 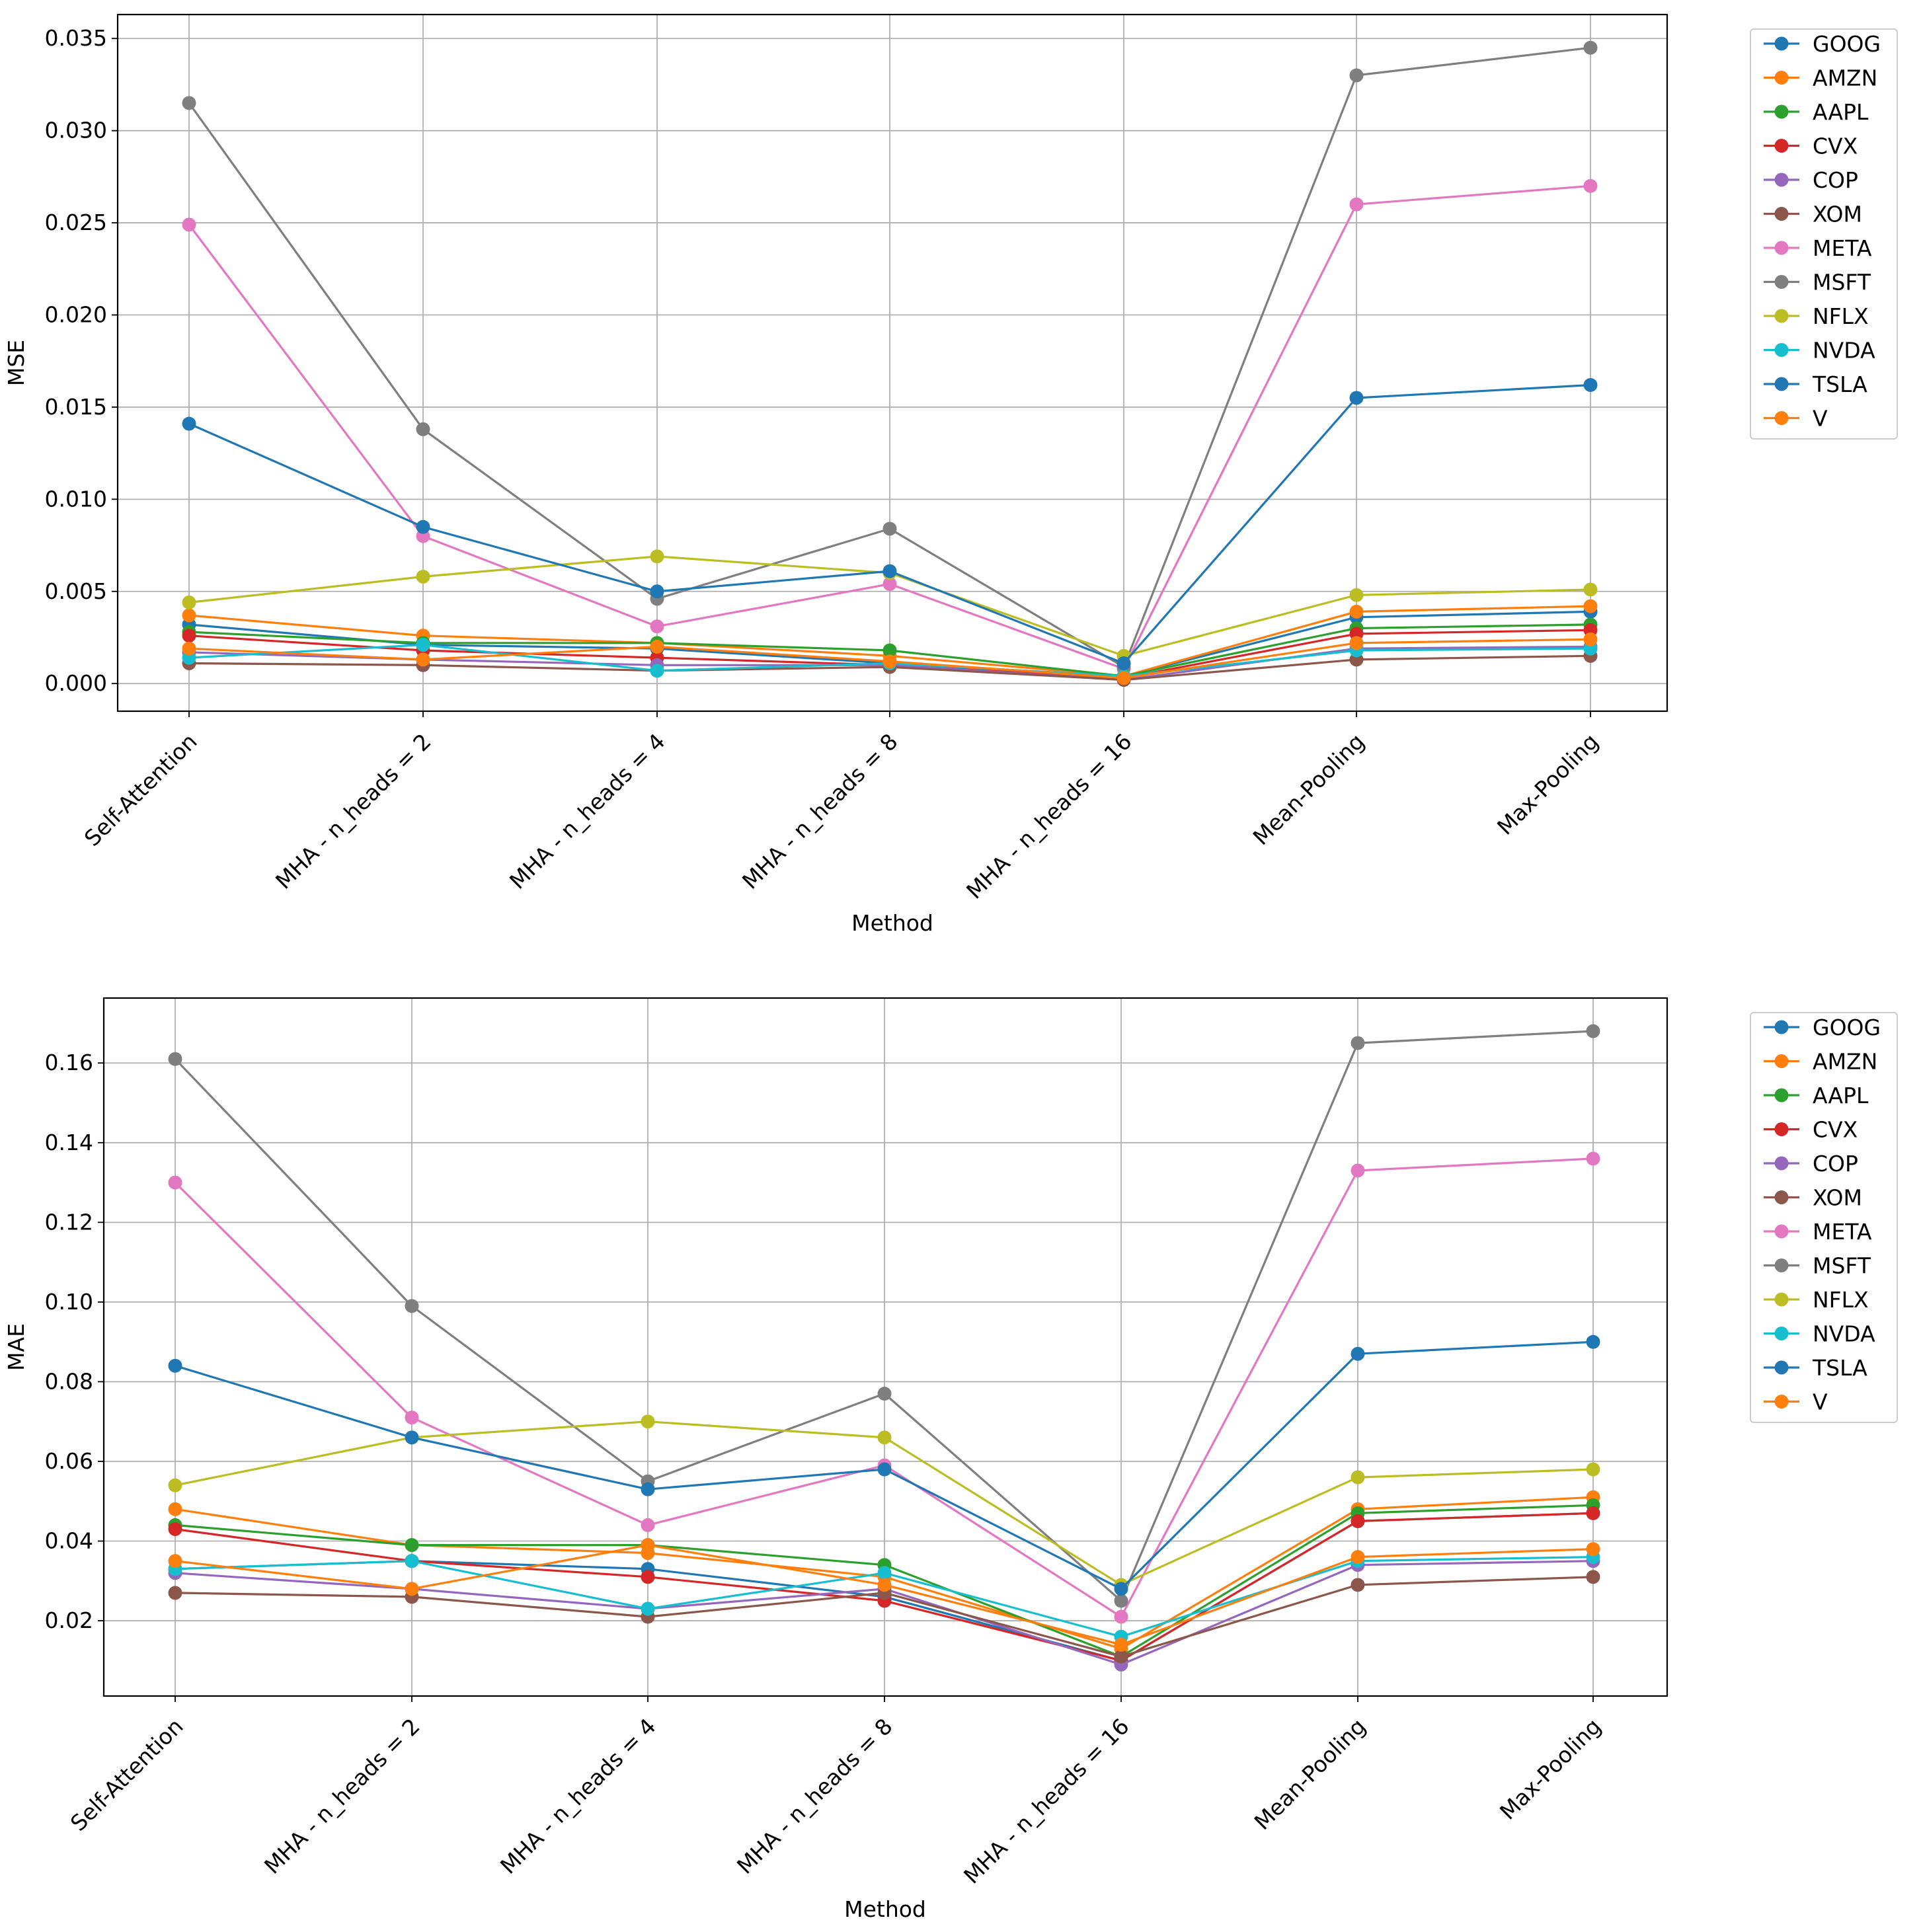 I want to click on mae-legend-item-msft: MSFT, so click(x=1817, y=1266).